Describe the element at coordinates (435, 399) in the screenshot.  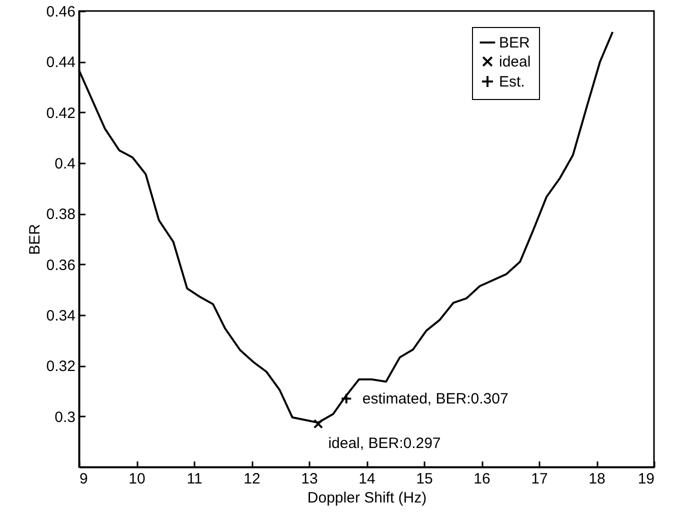
I see `annotation: estimated, BER:0.307` at that location.